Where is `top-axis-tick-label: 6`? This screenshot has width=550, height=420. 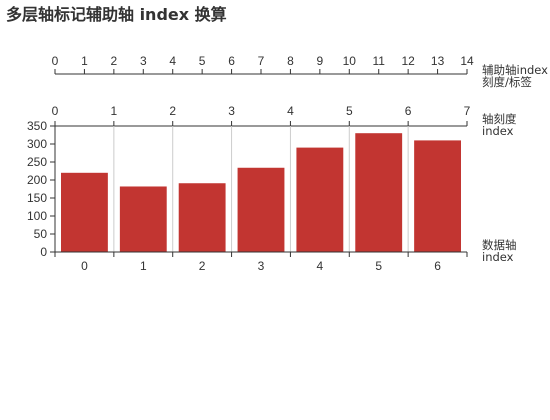
top-axis-tick-label: 6 is located at coordinates (408, 111).